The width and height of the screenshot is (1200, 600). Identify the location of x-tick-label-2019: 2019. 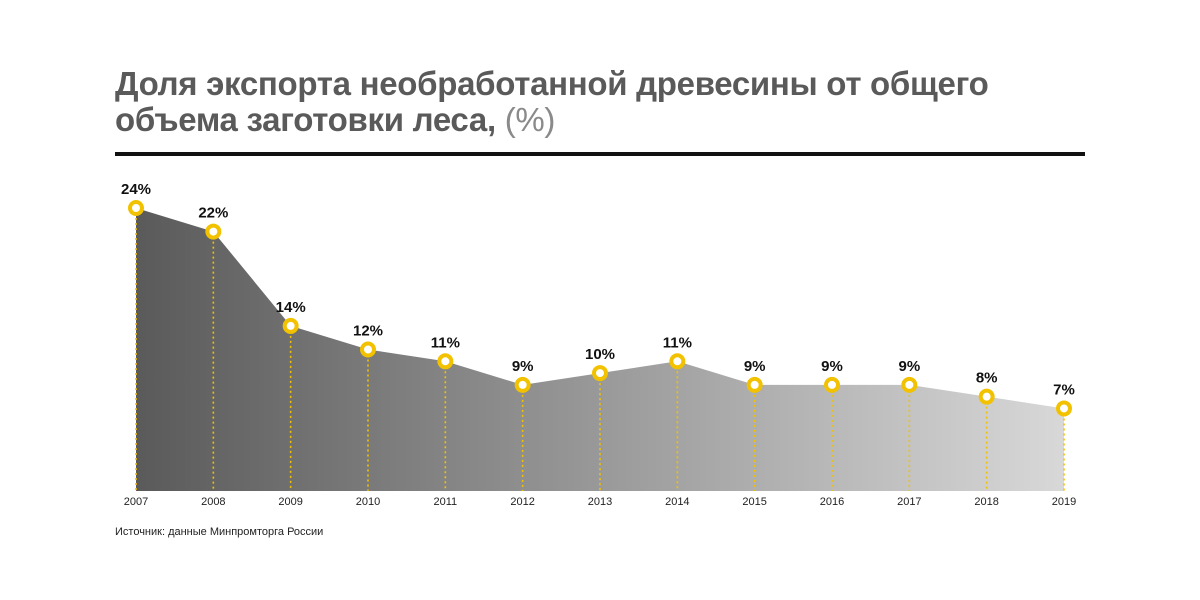
(1064, 502).